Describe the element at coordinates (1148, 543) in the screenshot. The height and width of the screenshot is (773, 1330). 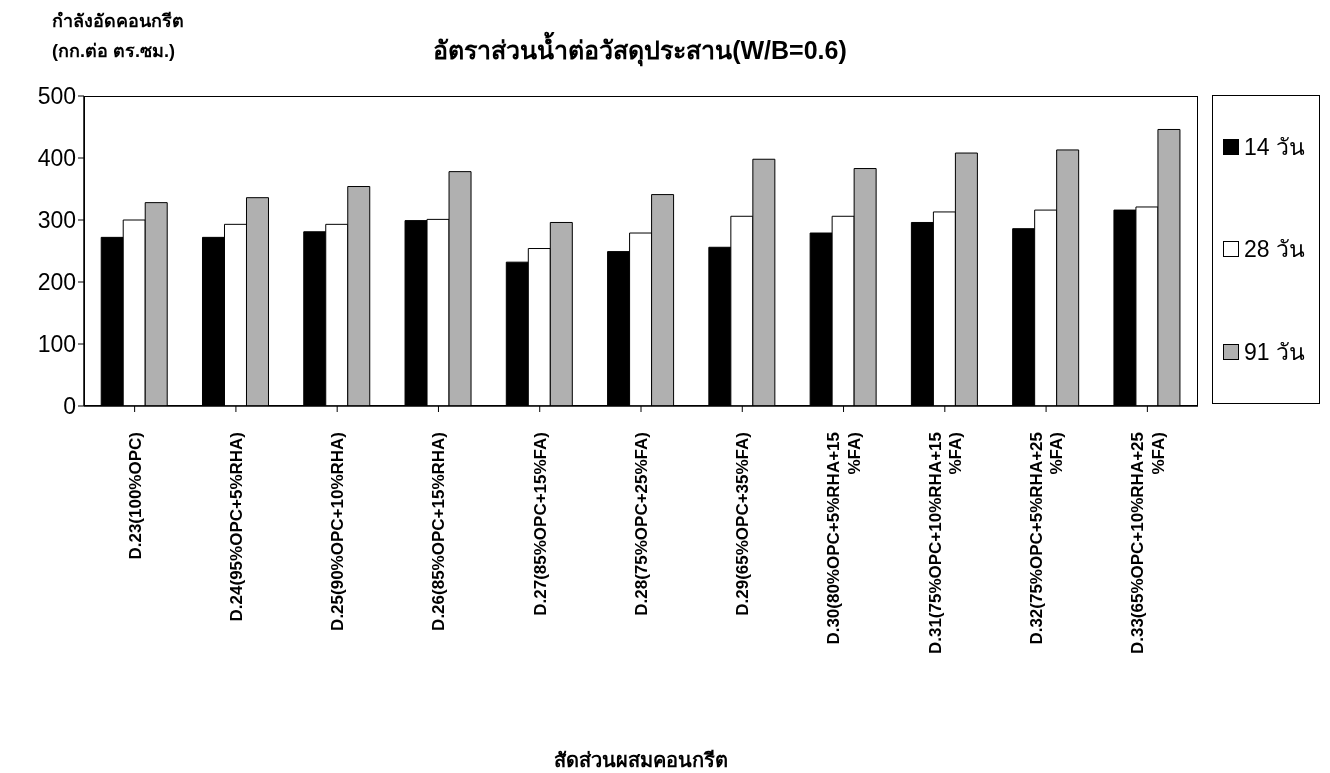
I see `x-tick-label: D.33(65%OPC+10%RHA+25%FA)` at that location.